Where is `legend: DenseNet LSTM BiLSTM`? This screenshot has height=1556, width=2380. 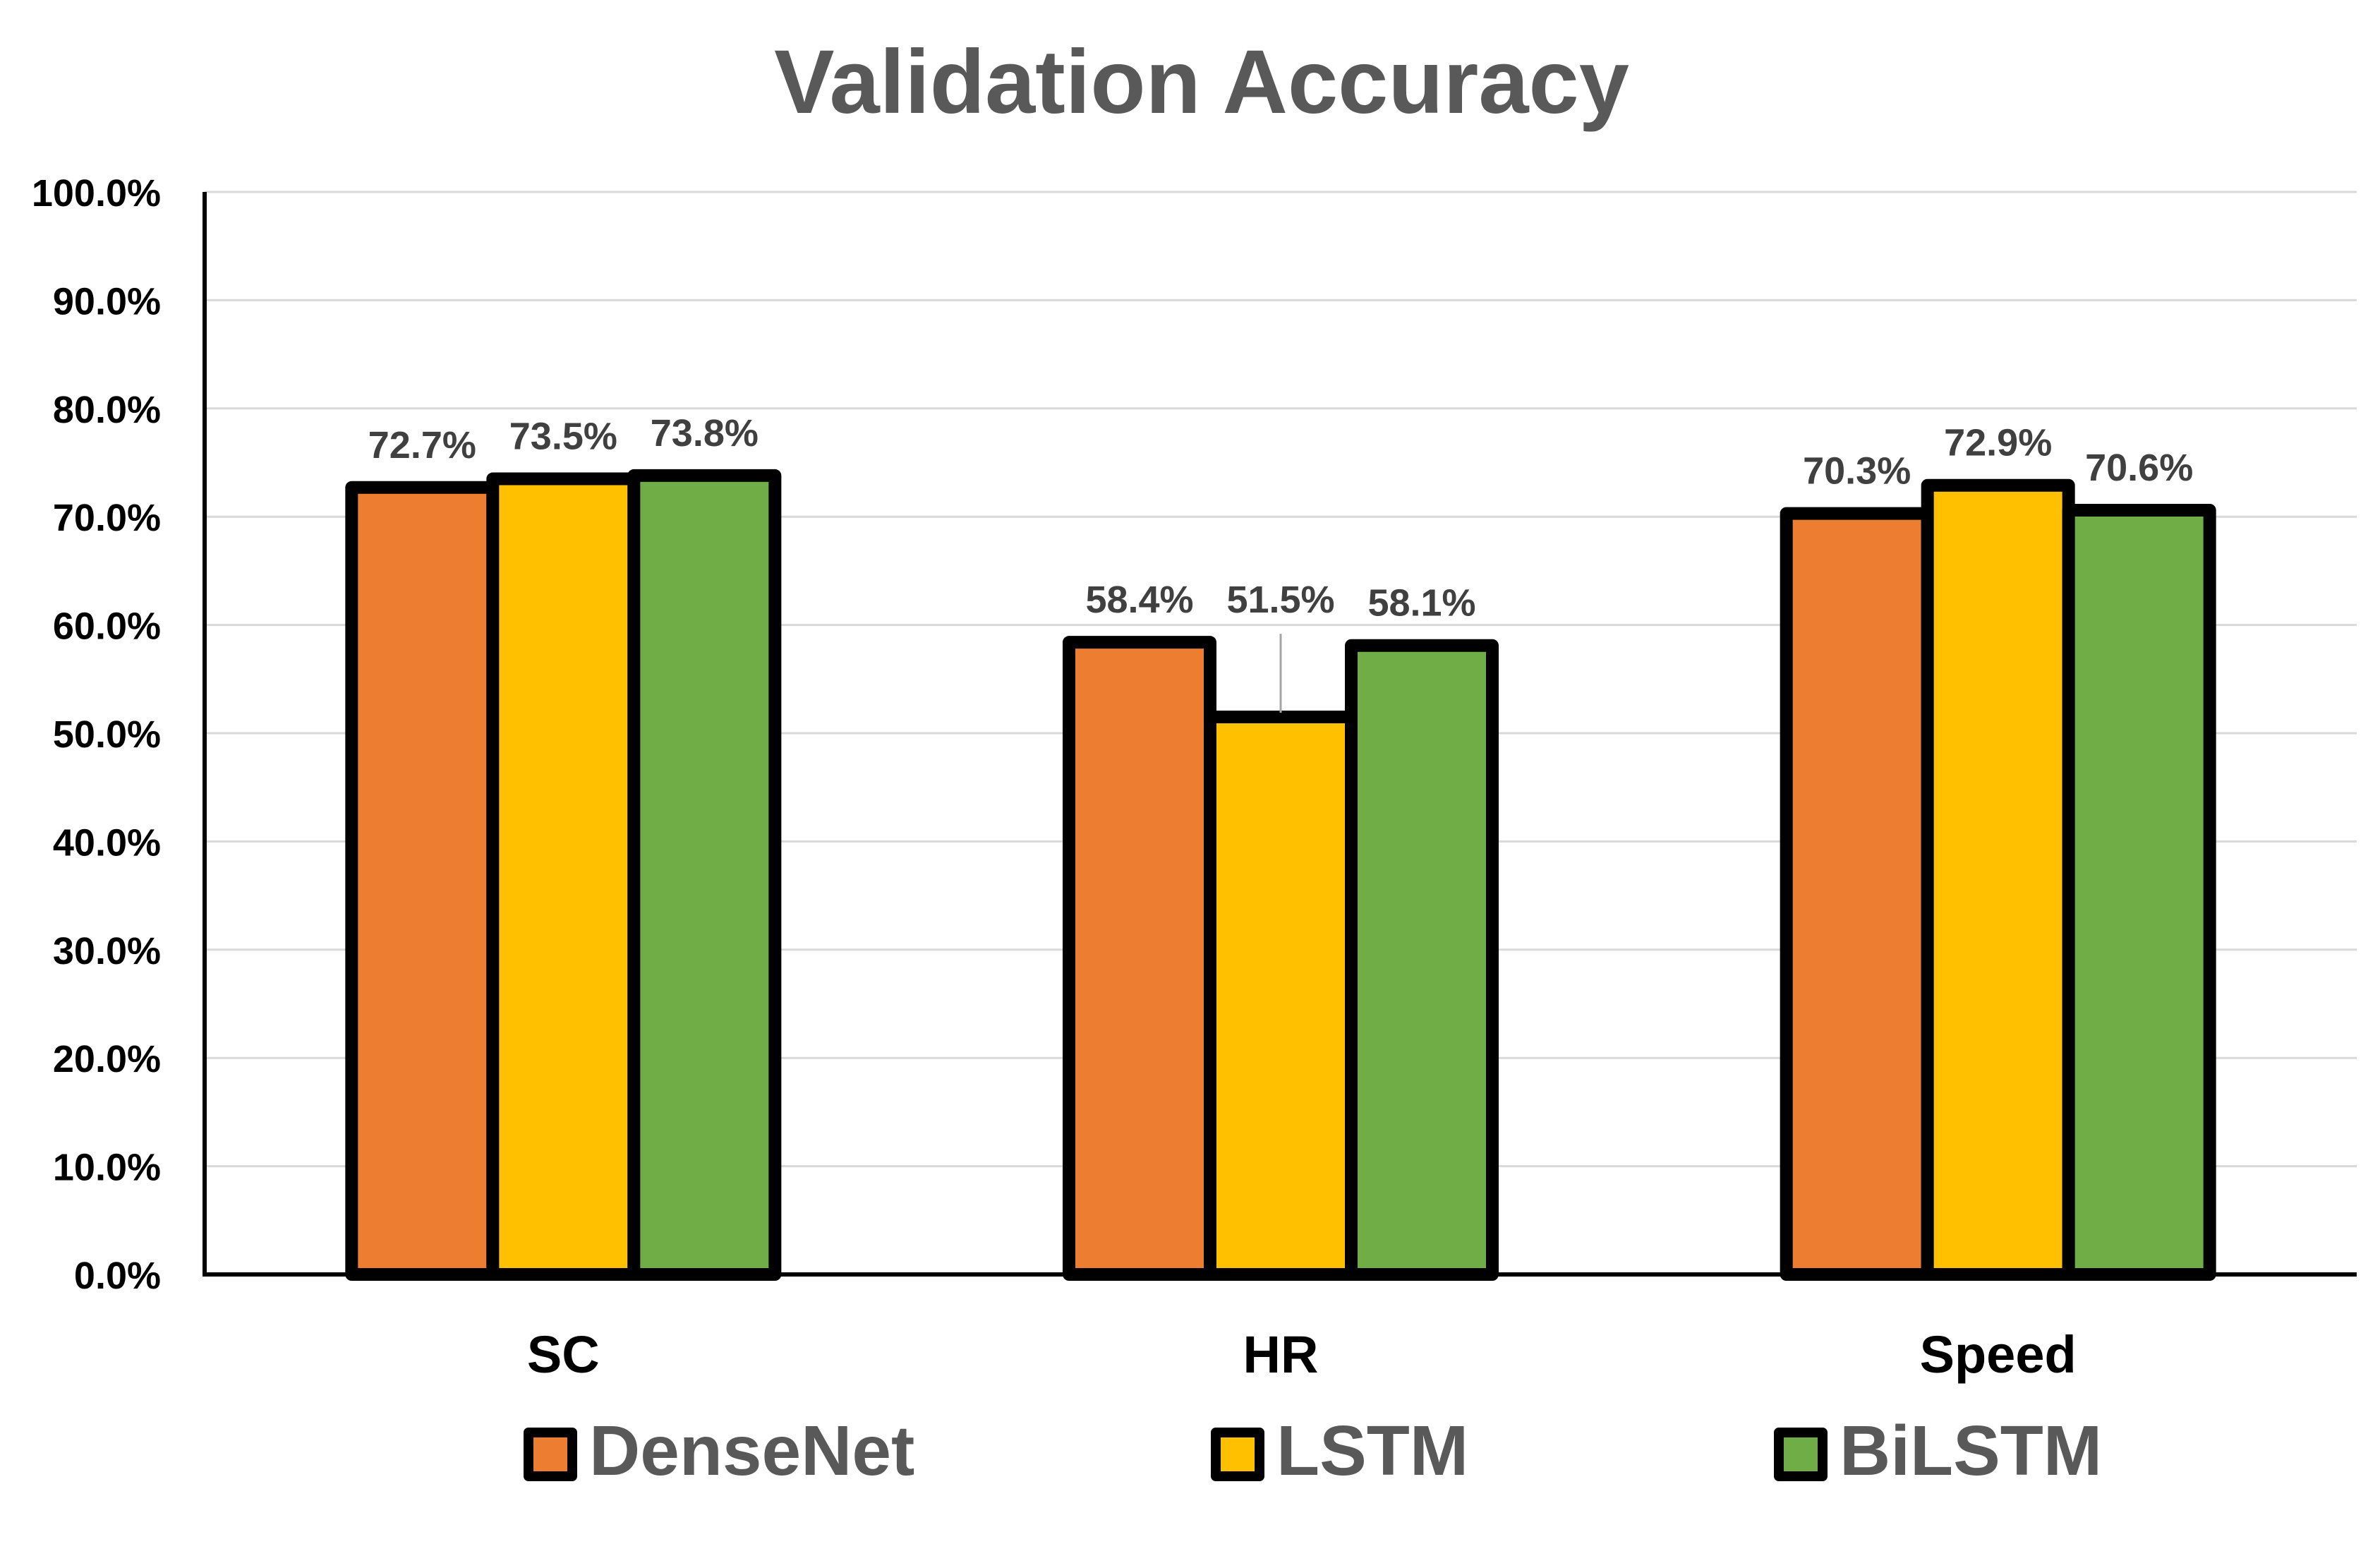
legend: DenseNet LSTM BiLSTM is located at coordinates (1313, 1450).